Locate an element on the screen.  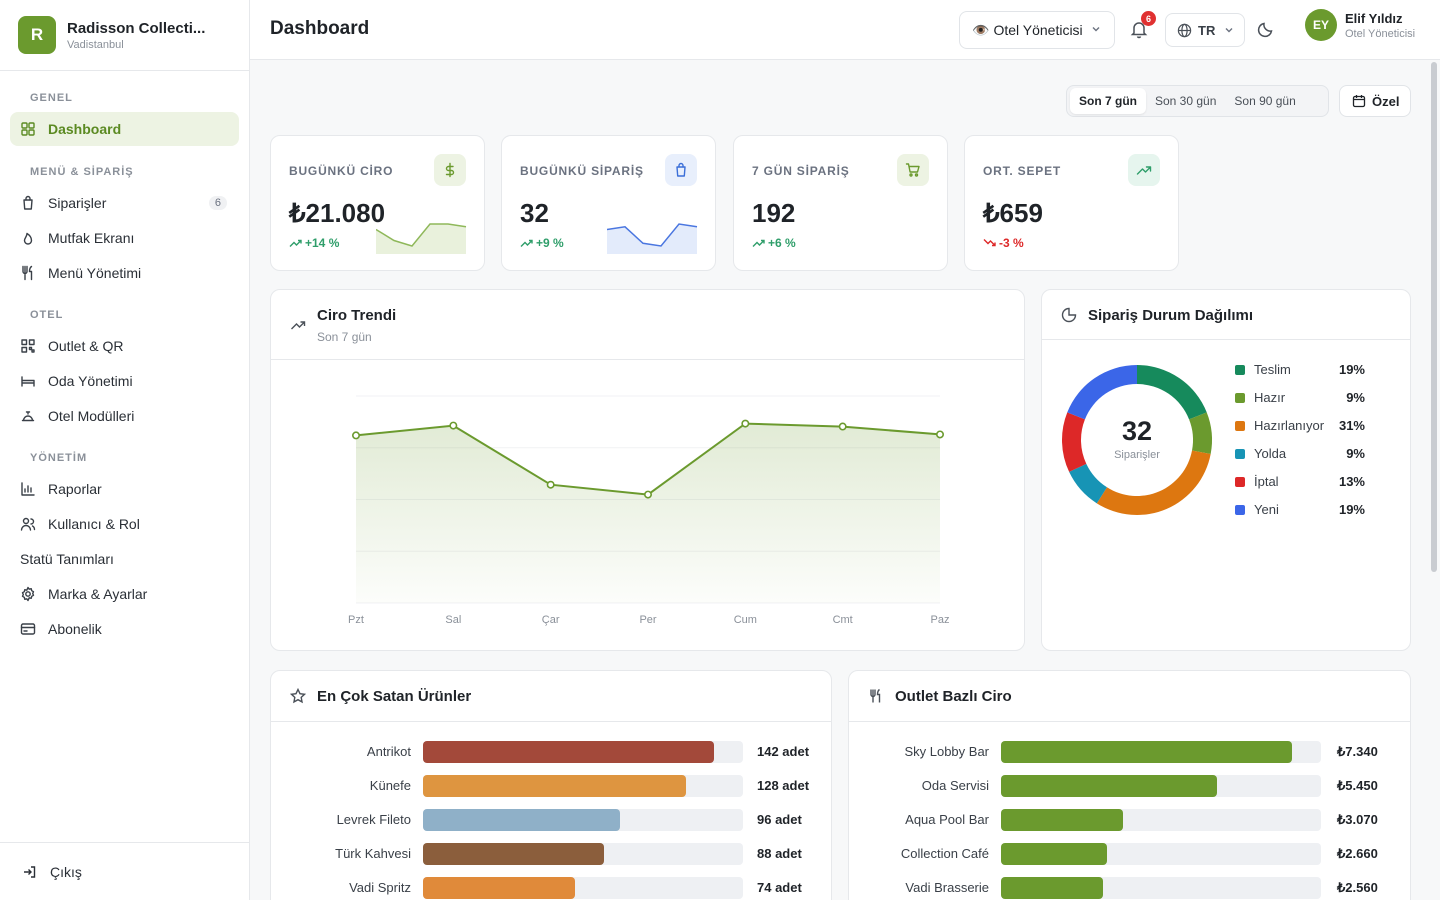
sidebar-item-kullan-c-rol: Kullanıcı & Rol is located at coordinates (124, 524).